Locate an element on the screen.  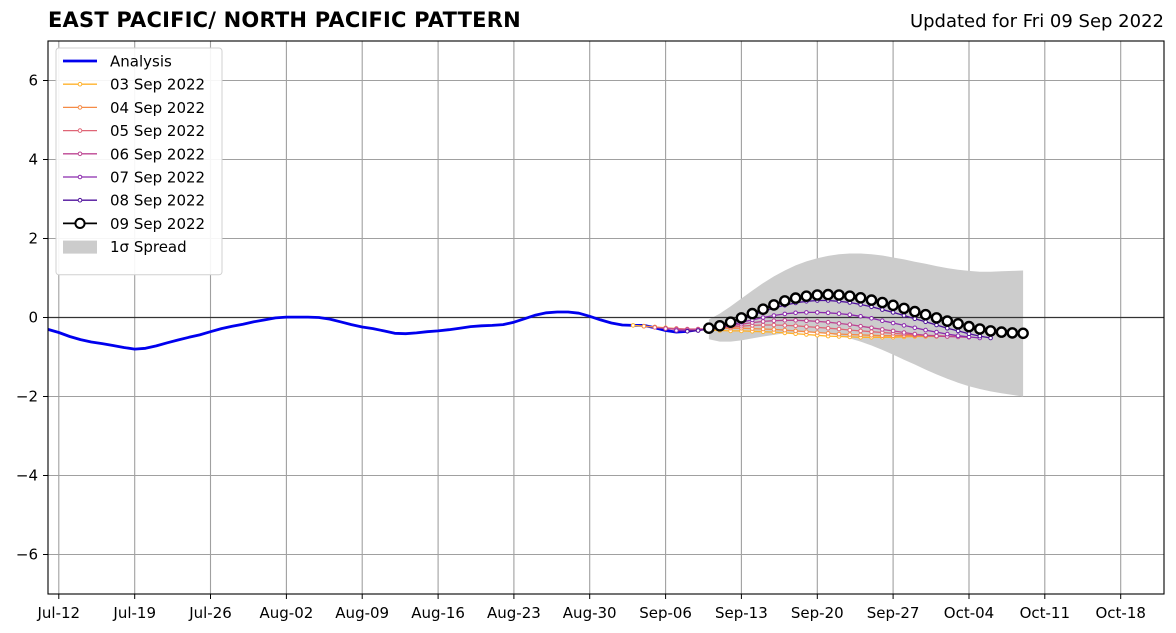
x-tick-label: Jul-19 is located at coordinates (134, 613).